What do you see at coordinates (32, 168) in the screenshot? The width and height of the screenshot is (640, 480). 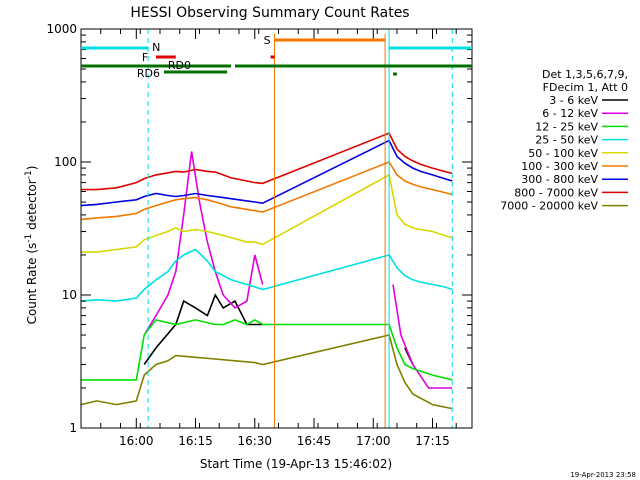 I see `y-axis-label-part-3: )` at bounding box center [32, 168].